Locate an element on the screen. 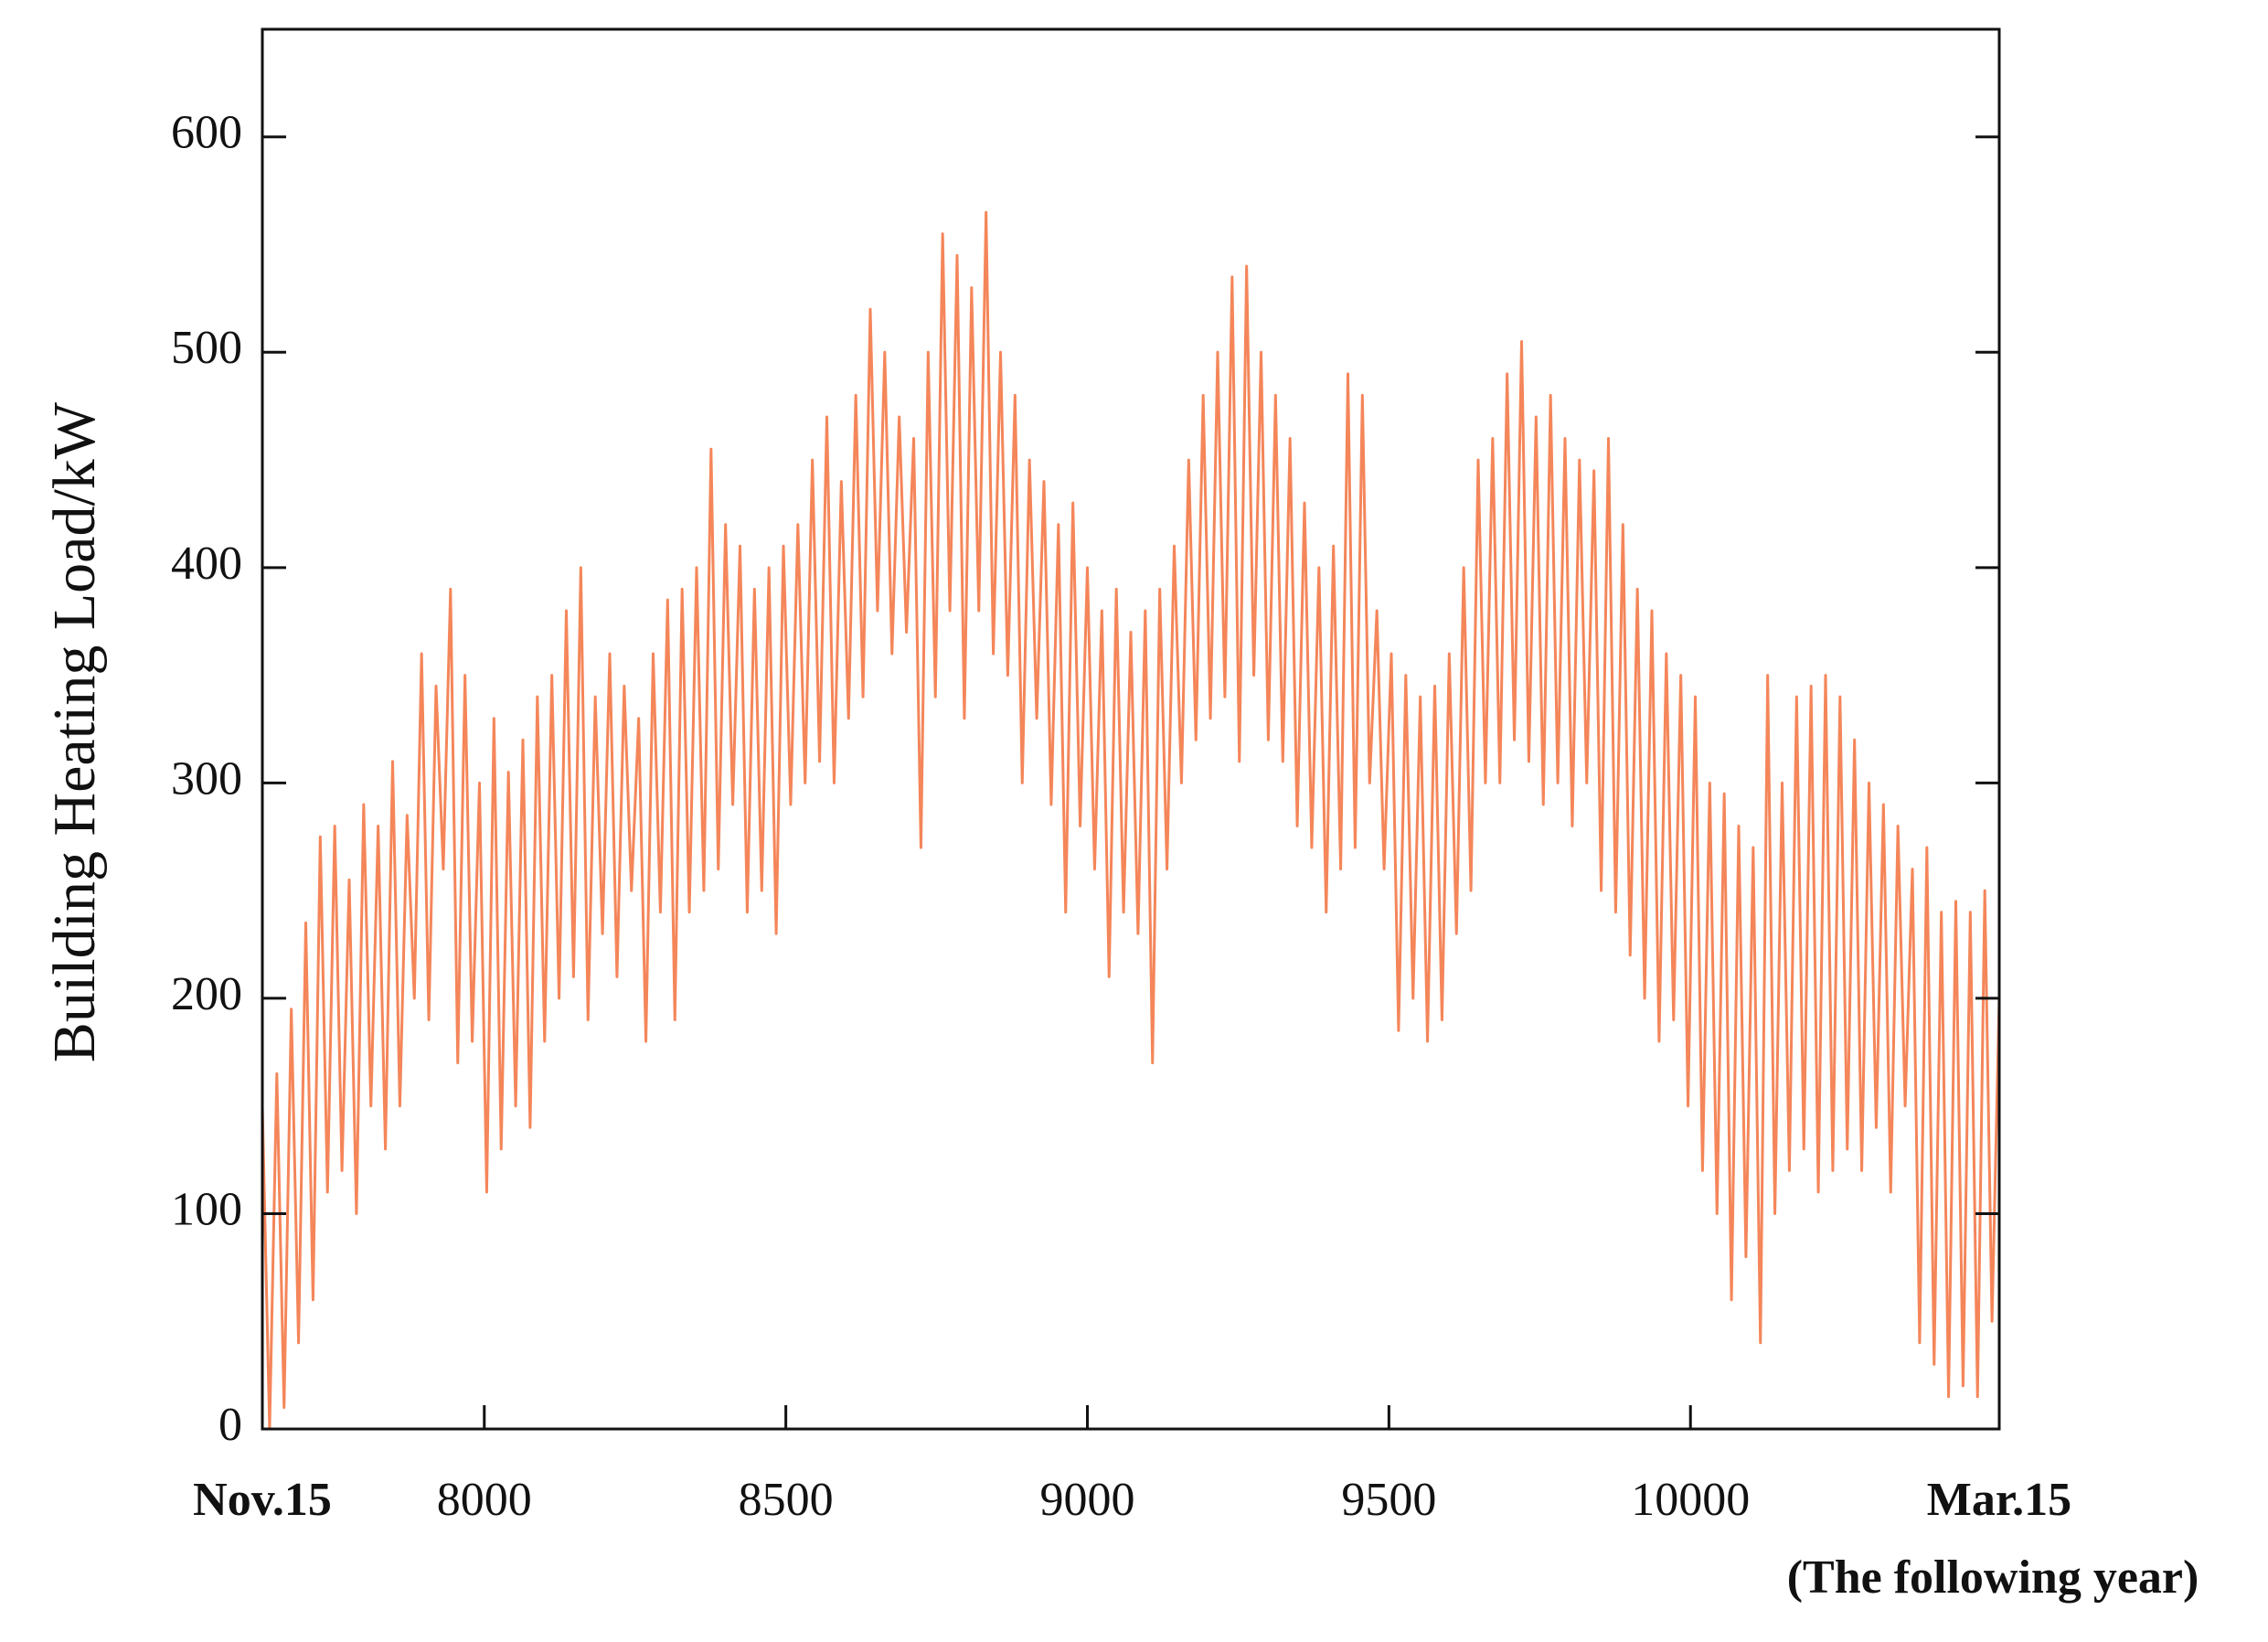 This screenshot has width=2268, height=1642. y-tick-label: 100 is located at coordinates (206, 1209).